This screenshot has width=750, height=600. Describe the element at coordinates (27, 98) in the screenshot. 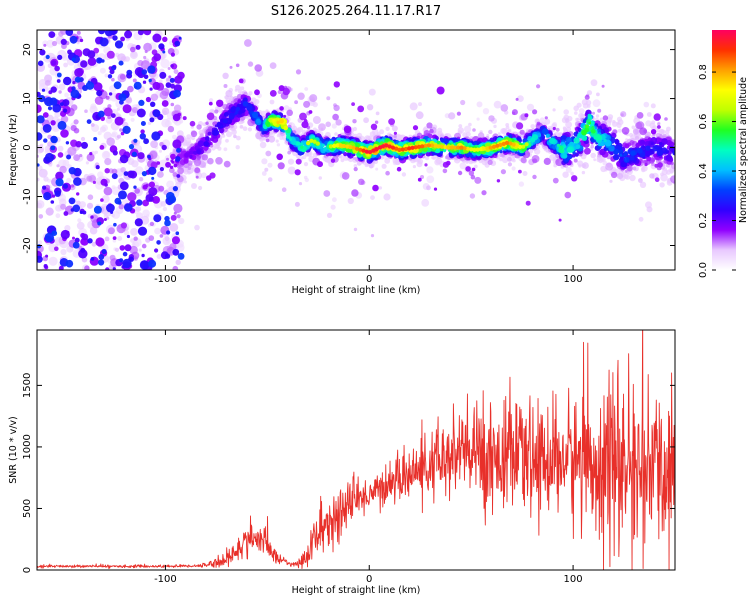

I see `y-tick-label: 10` at that location.